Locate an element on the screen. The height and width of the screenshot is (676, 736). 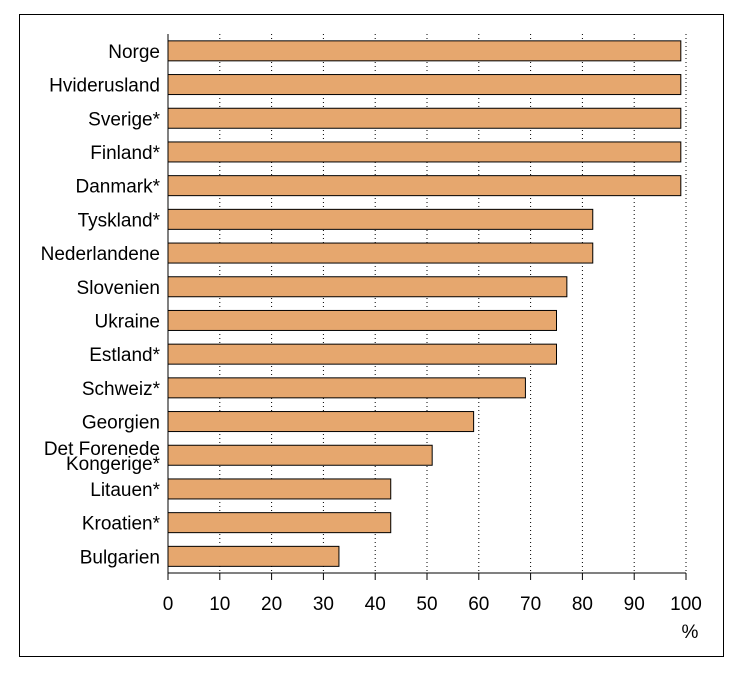
category-label-14: Kroatien* is located at coordinates (121, 524).